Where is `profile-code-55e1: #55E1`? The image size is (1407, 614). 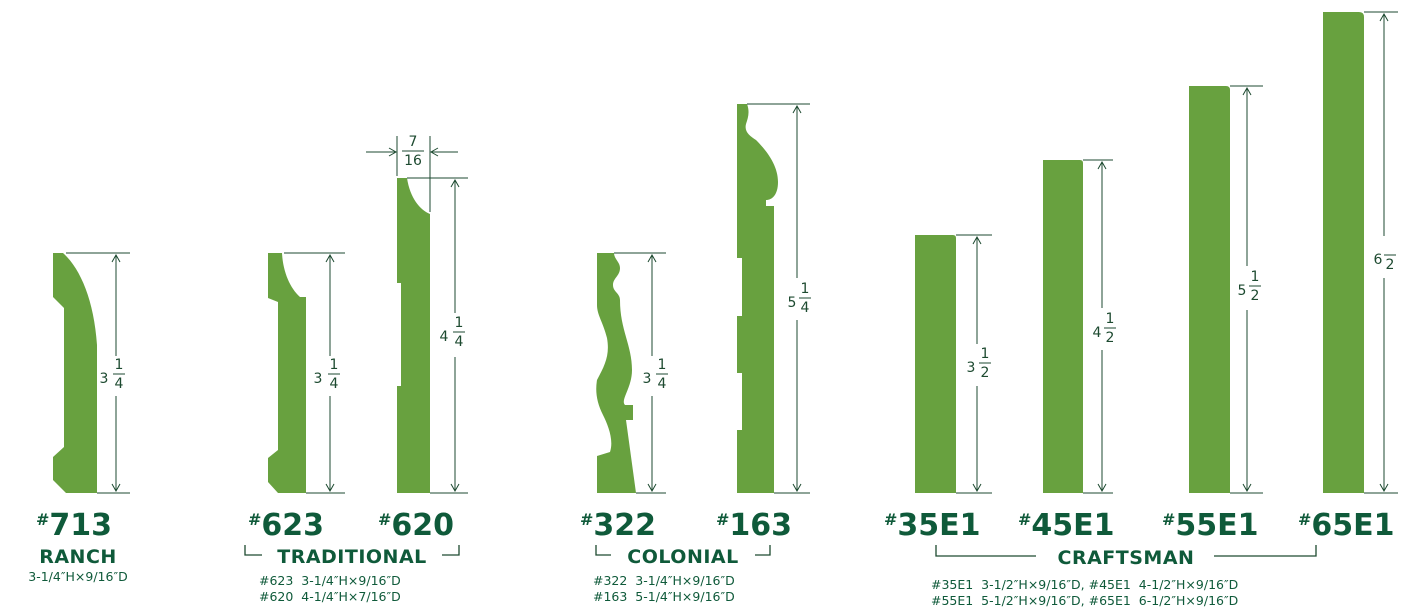
profile-code-55e1: #55E1 is located at coordinates (1210, 525).